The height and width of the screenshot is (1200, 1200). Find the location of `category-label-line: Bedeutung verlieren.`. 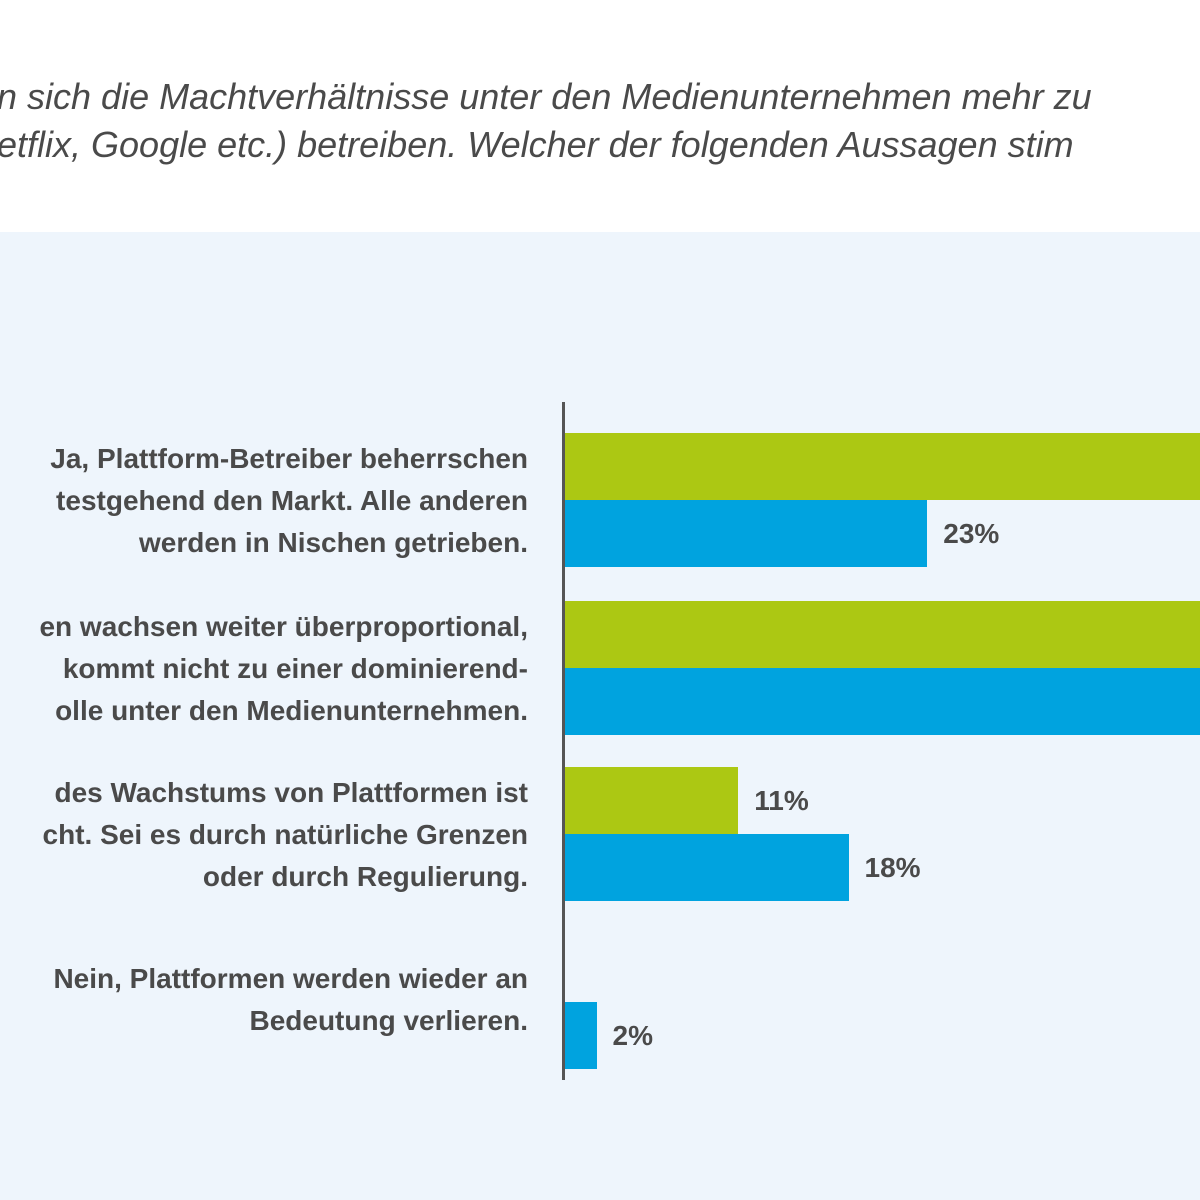

category-label-line: Bedeutung verlieren. is located at coordinates (388, 1020).